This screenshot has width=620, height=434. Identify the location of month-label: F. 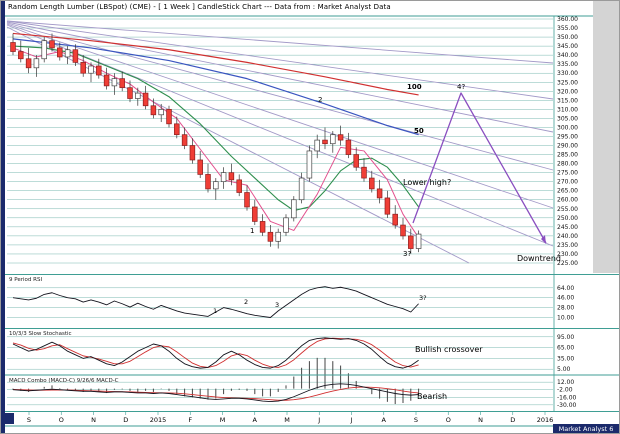
(190, 420).